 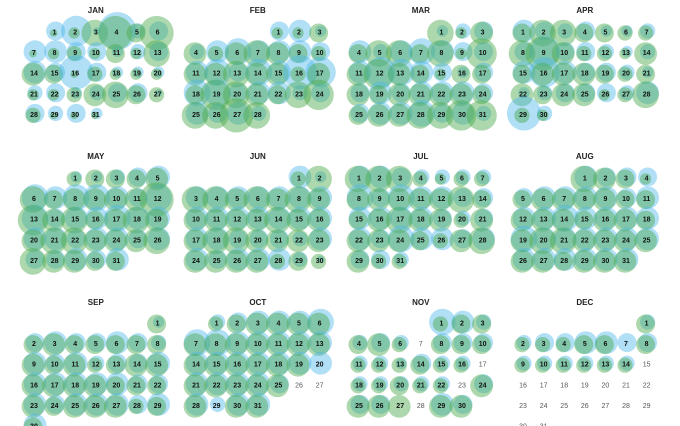 I want to click on day-label: 22, so click(x=217, y=385).